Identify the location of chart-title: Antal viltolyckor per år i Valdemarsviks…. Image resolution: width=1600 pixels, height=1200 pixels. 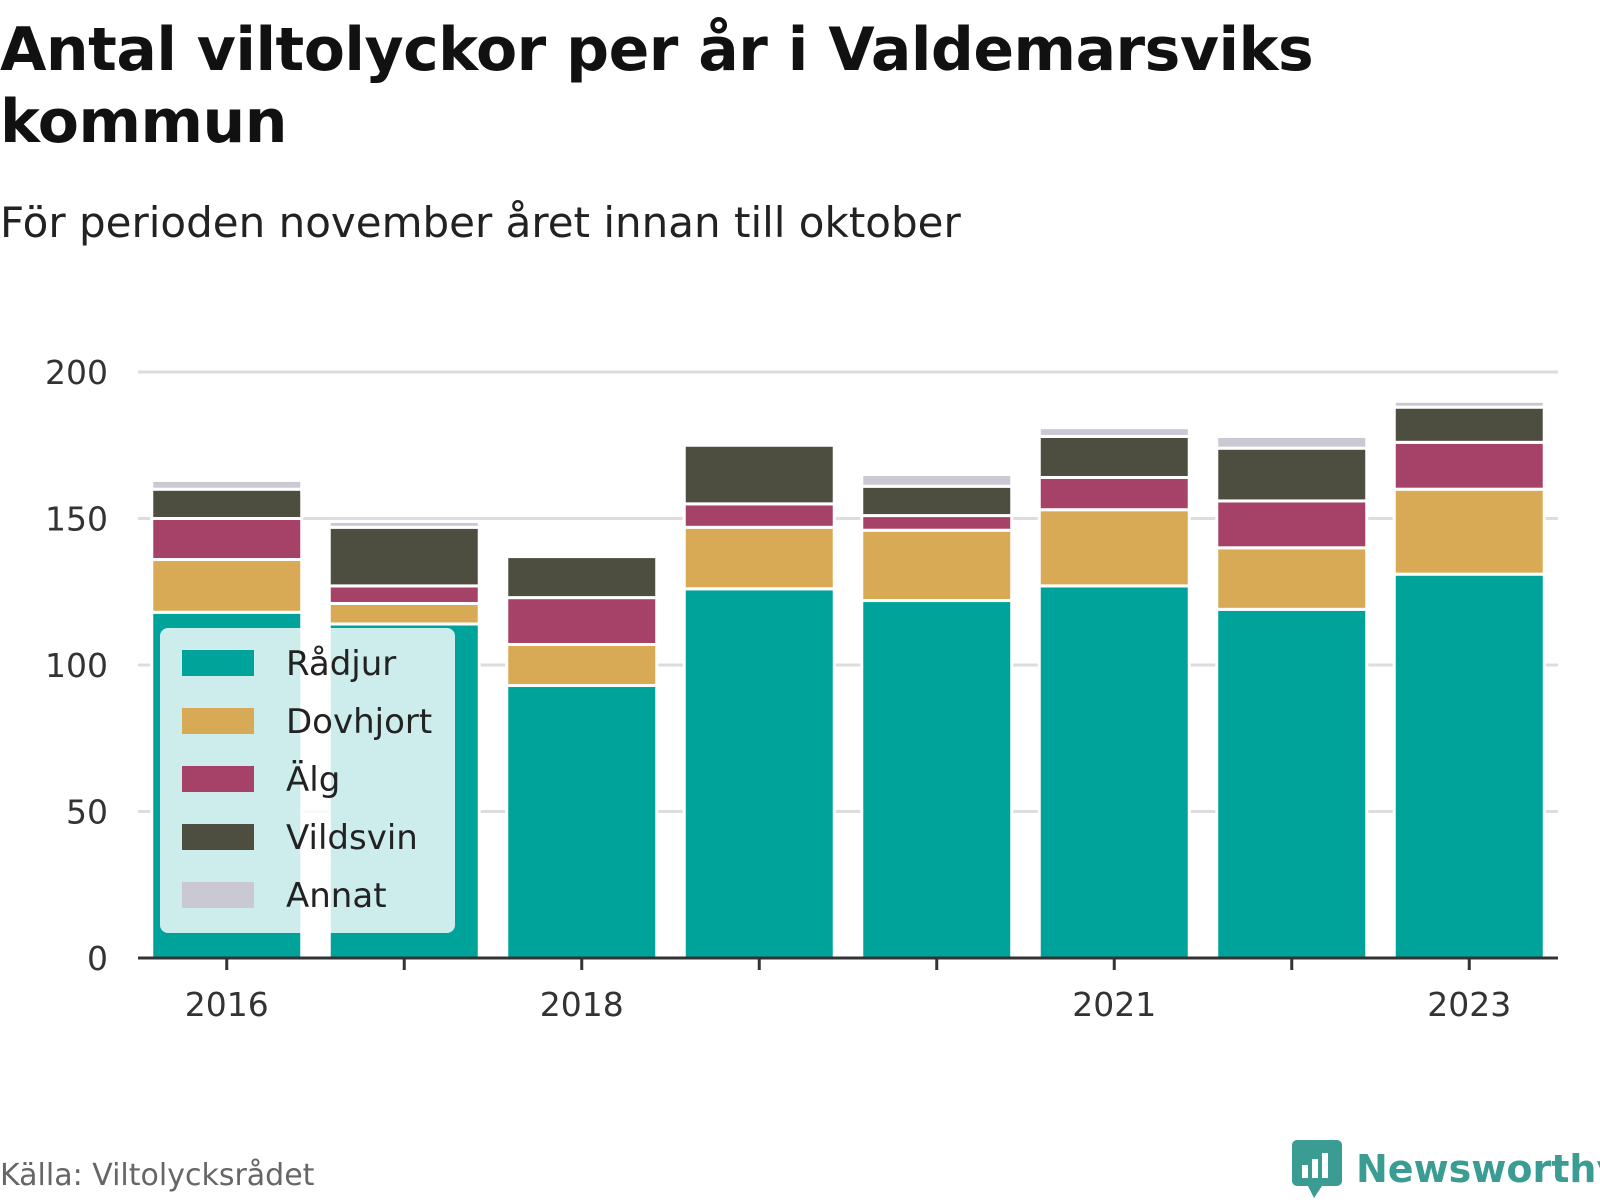
(657, 86).